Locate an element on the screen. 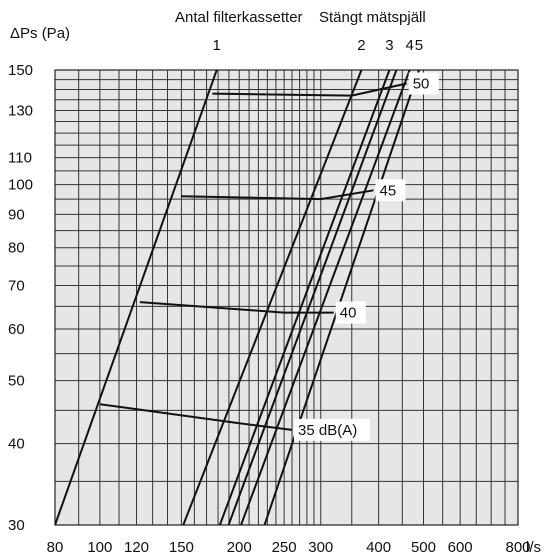  x-tick-label: 600 is located at coordinates (460, 547).